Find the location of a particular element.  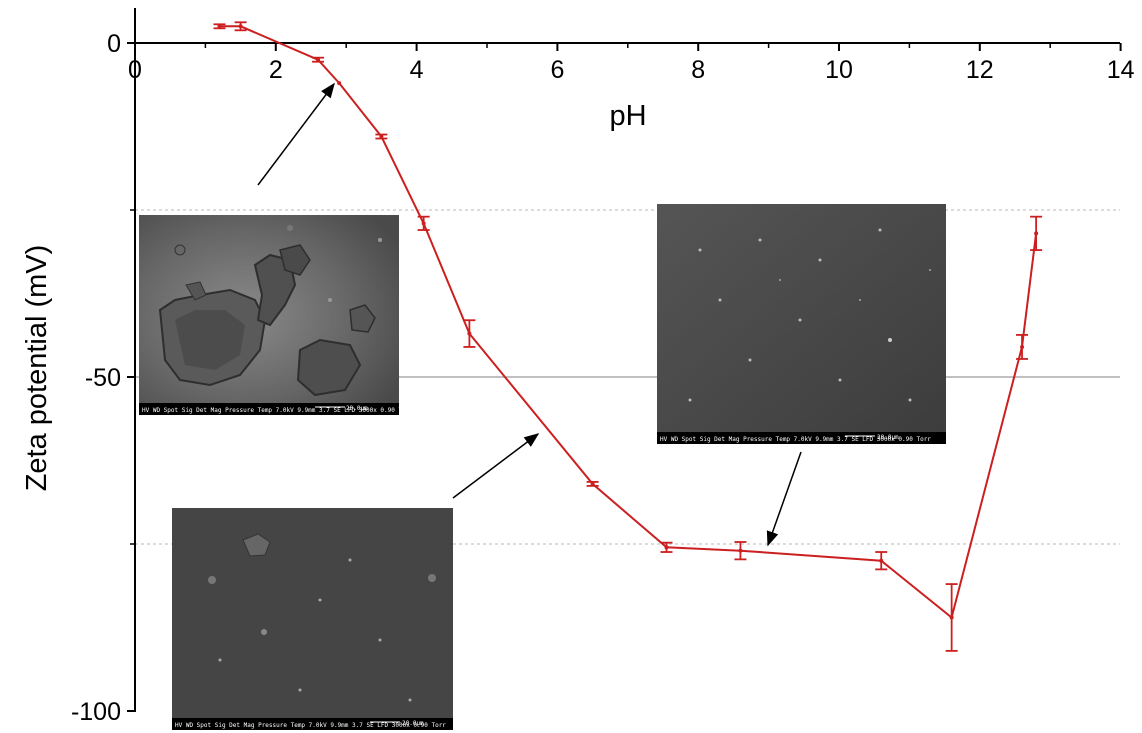

arrow-to-ph11 is located at coordinates (784, 499).